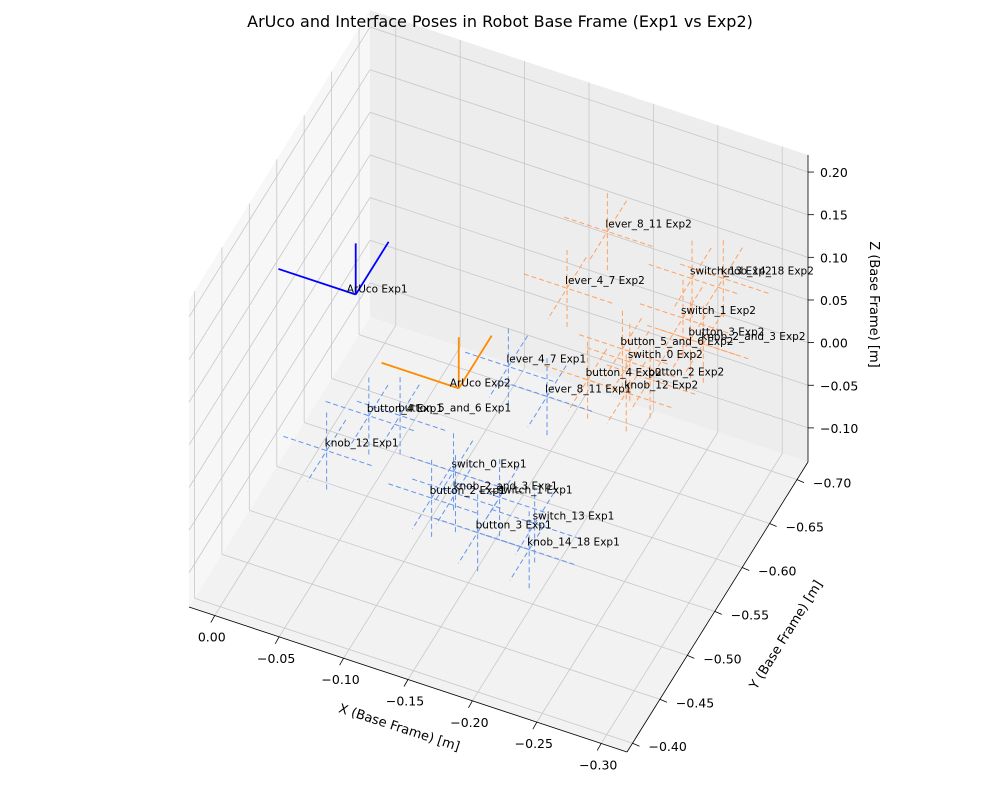 The image size is (1000, 804). Describe the element at coordinates (832, 483) in the screenshot. I see `y-tick-label: −0.70` at that location.